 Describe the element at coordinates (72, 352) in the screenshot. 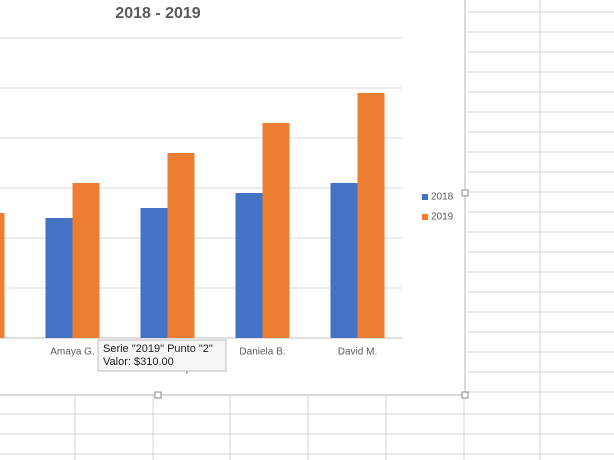

I see `x-tick-label: Amaya G.` at that location.